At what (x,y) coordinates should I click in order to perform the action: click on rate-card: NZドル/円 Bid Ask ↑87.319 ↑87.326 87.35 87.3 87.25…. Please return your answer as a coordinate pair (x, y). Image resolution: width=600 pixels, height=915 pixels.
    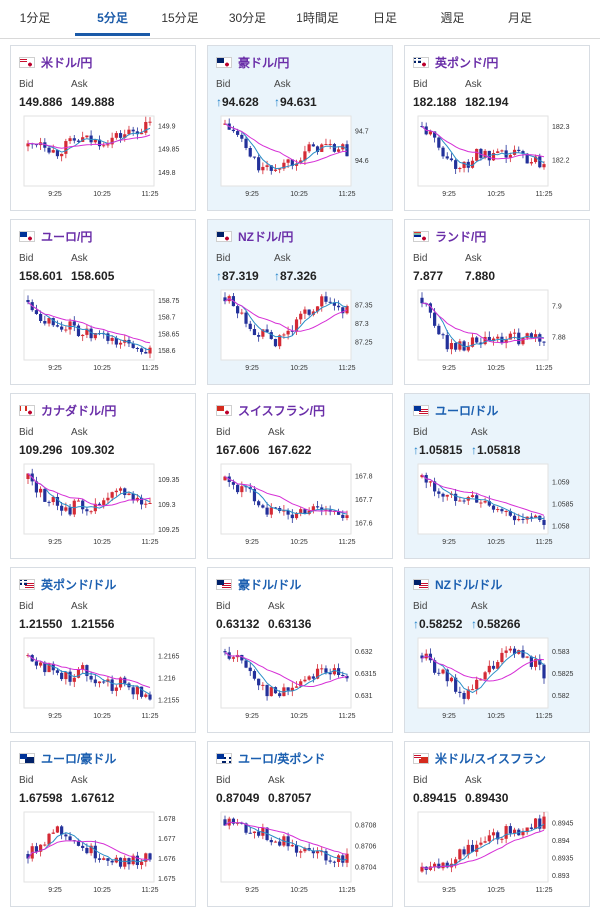
    Looking at the image, I should click on (300, 302).